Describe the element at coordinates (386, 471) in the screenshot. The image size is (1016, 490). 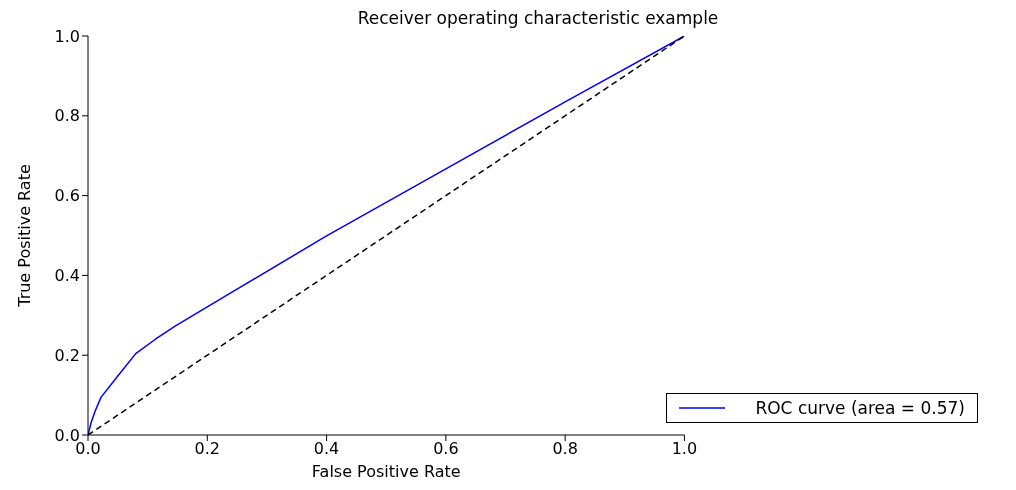
I see `x-axis-title: False Positive Rate` at that location.